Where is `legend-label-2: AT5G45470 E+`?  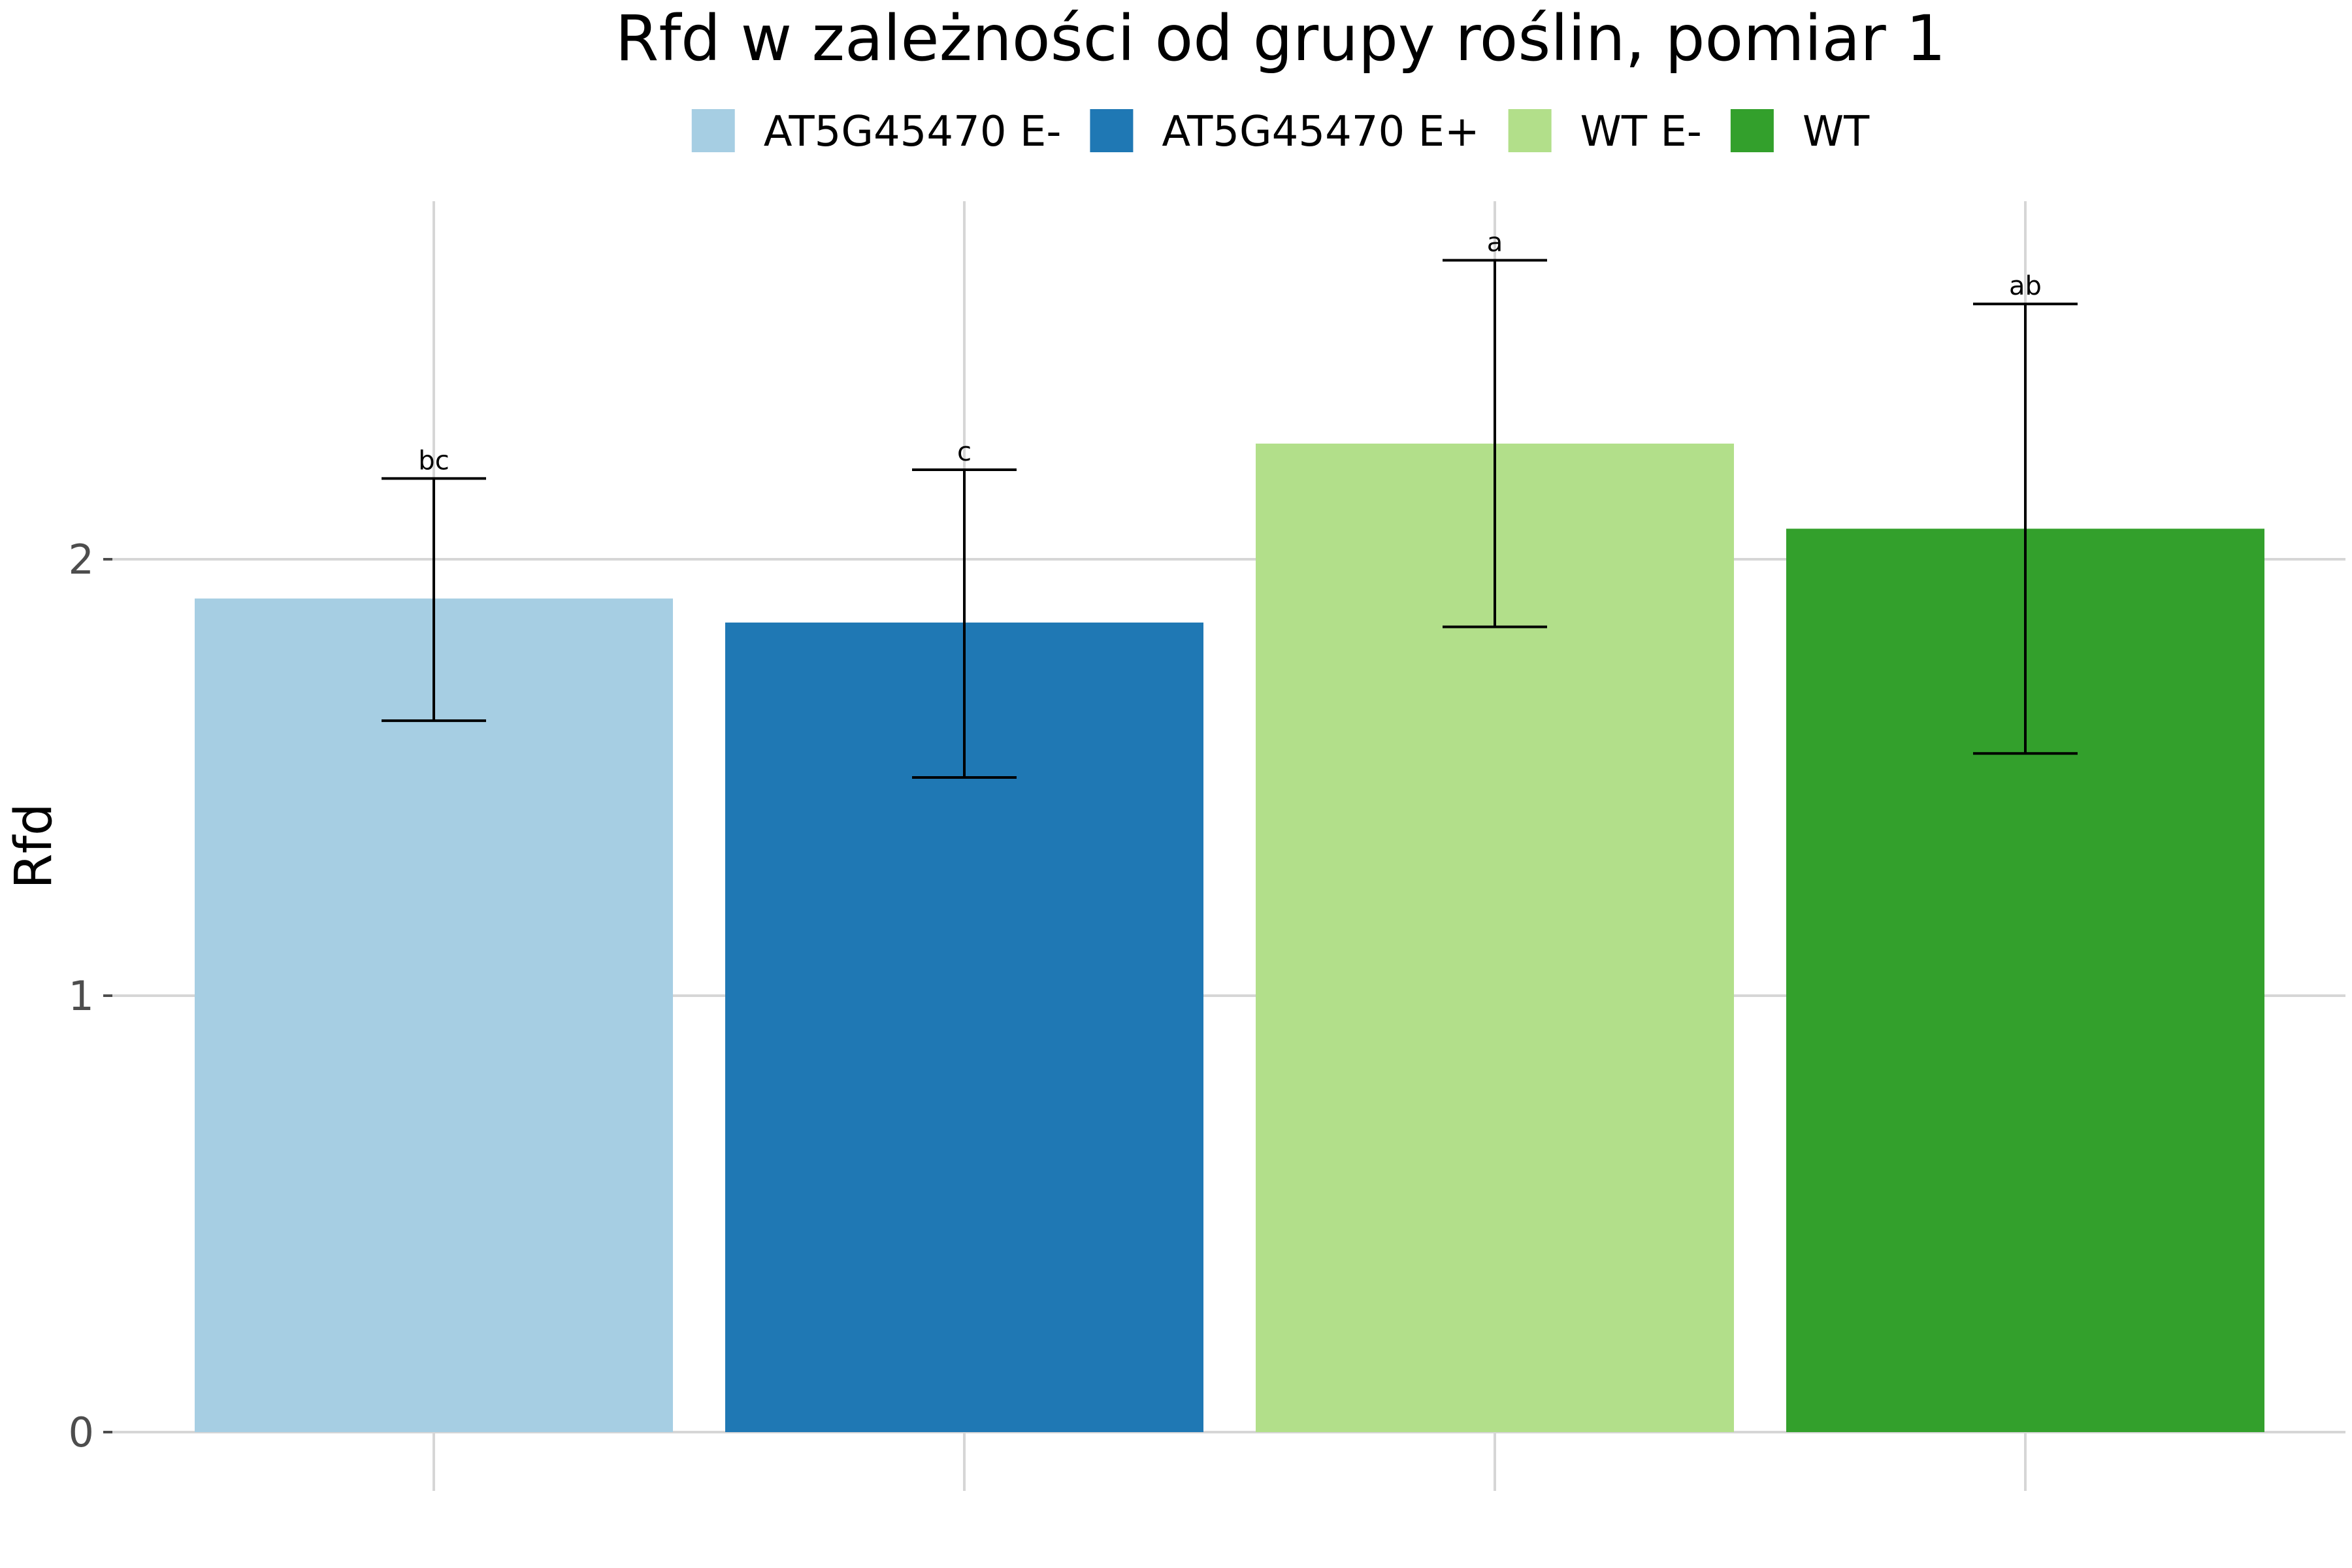
legend-label-2: AT5G45470 E+ is located at coordinates (1320, 132).